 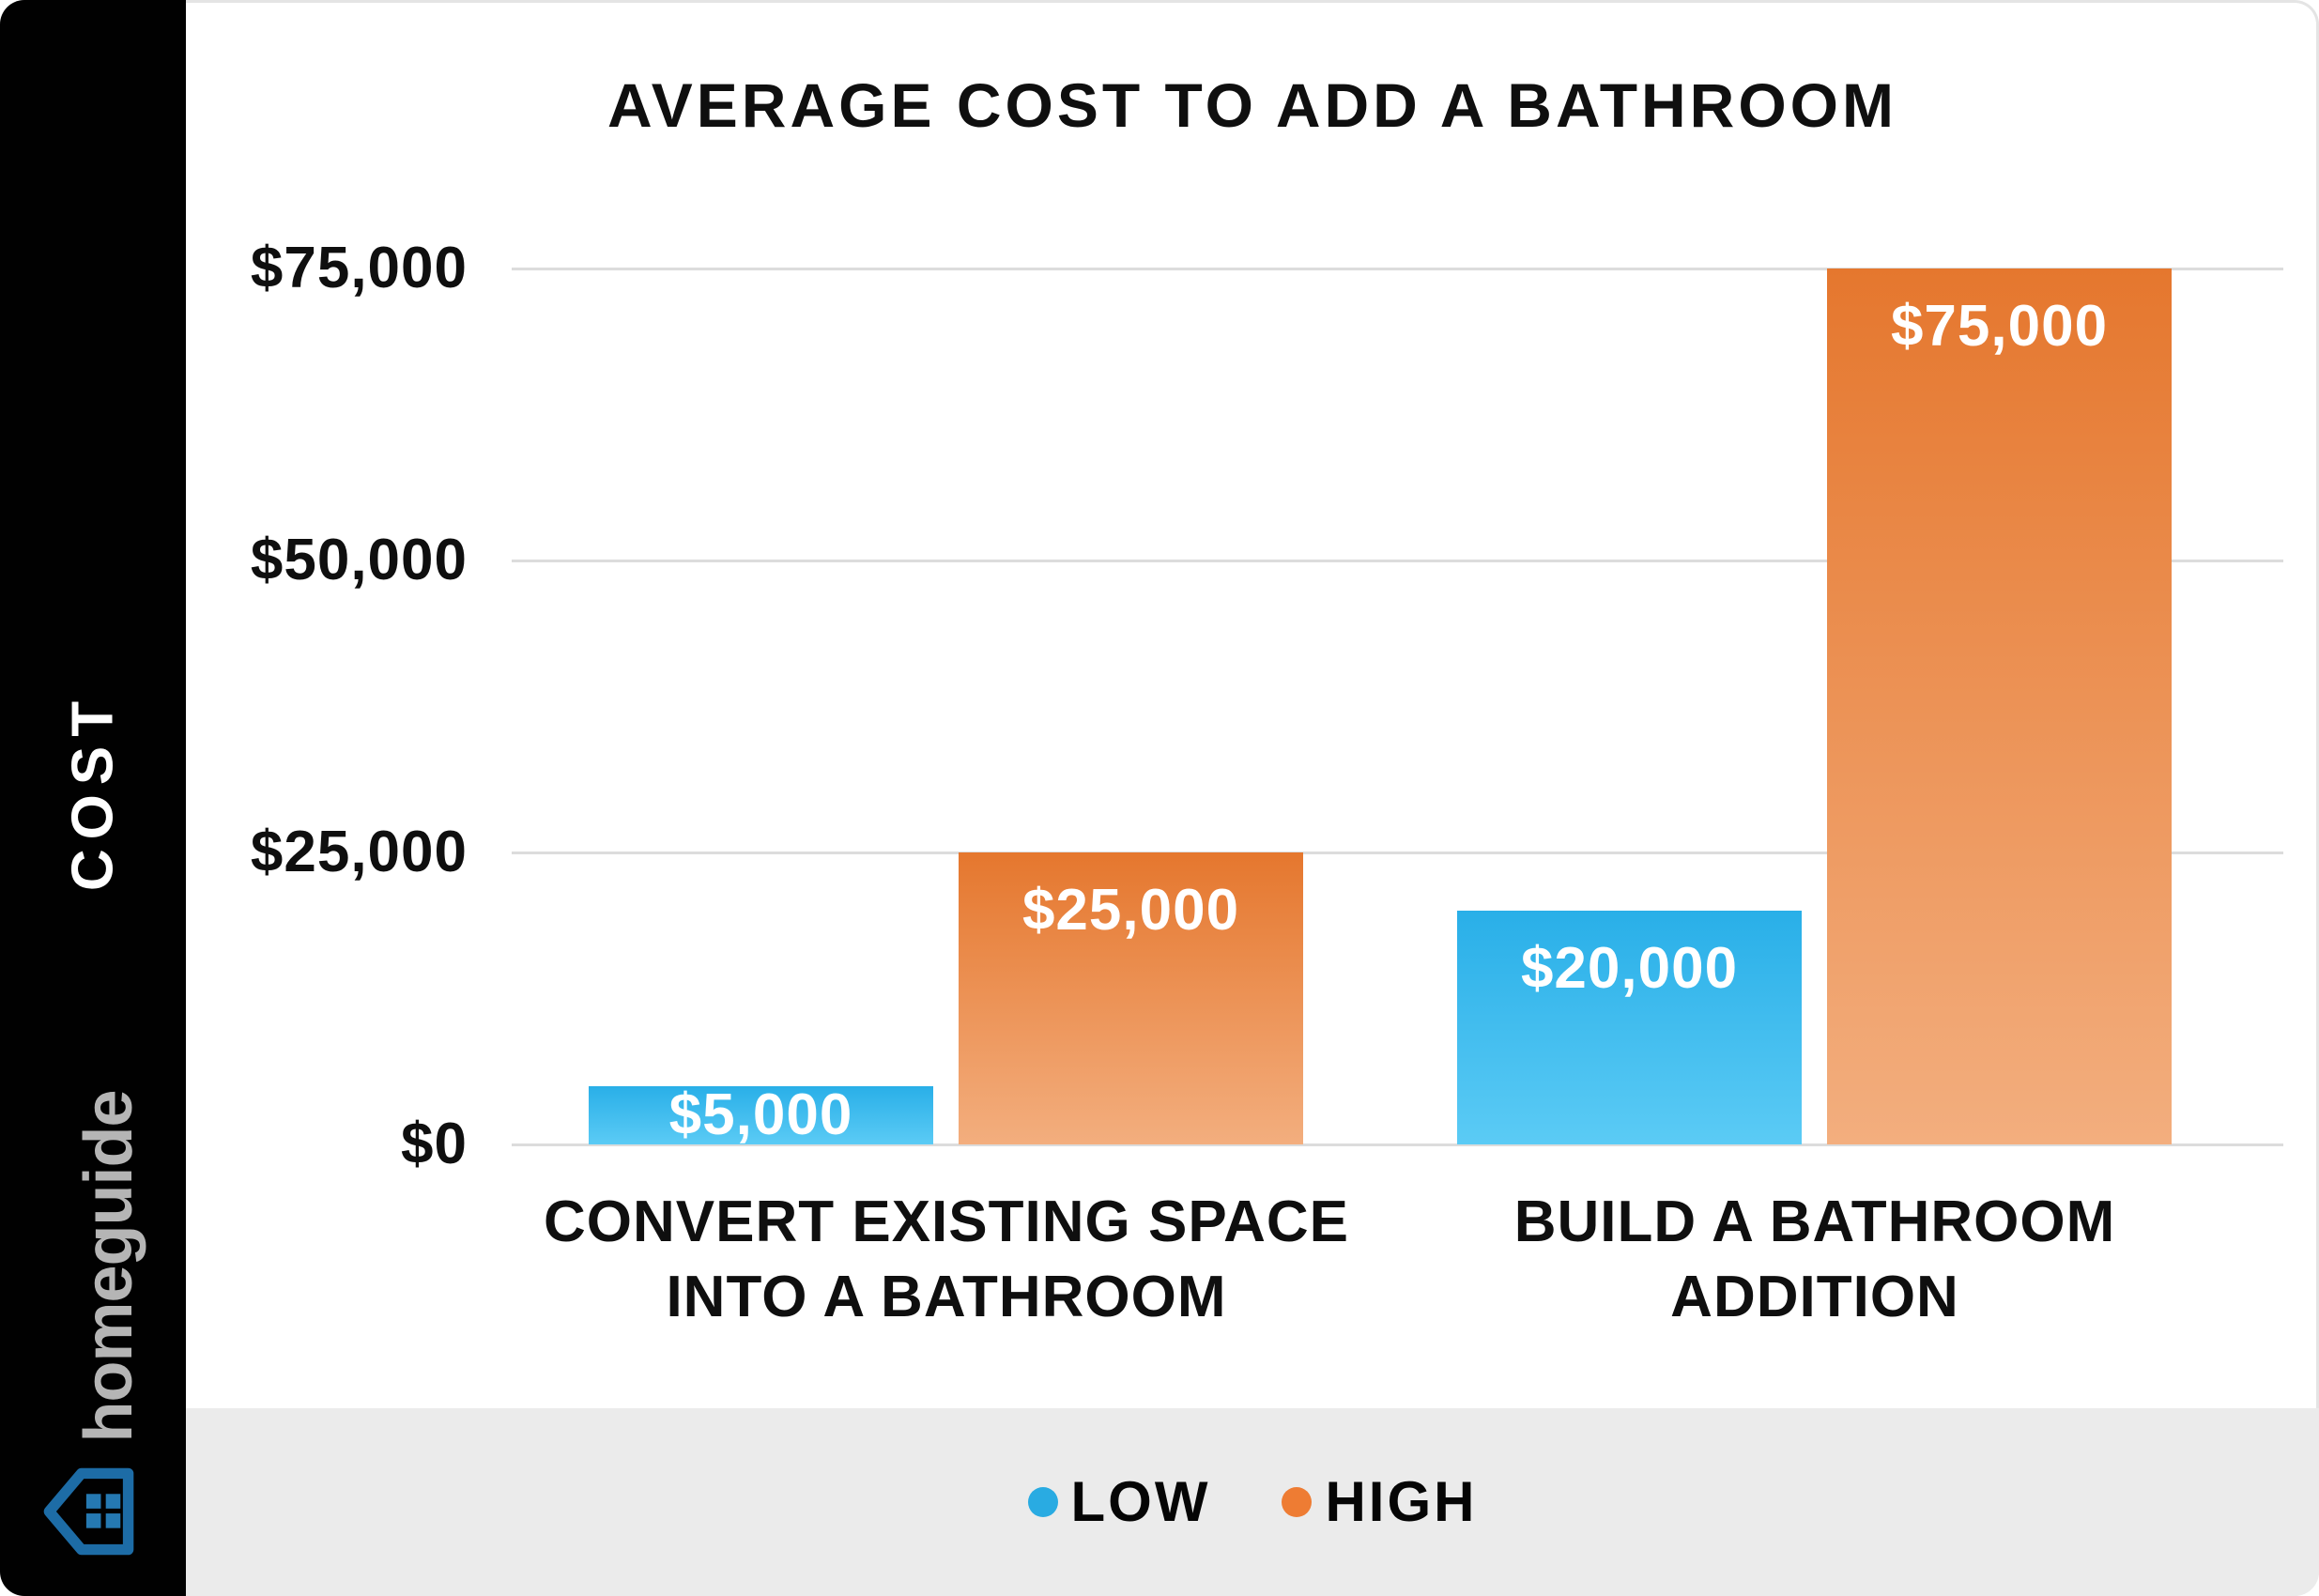 What do you see at coordinates (1629, 969) in the screenshot?
I see `bar-value-label: $20,000` at bounding box center [1629, 969].